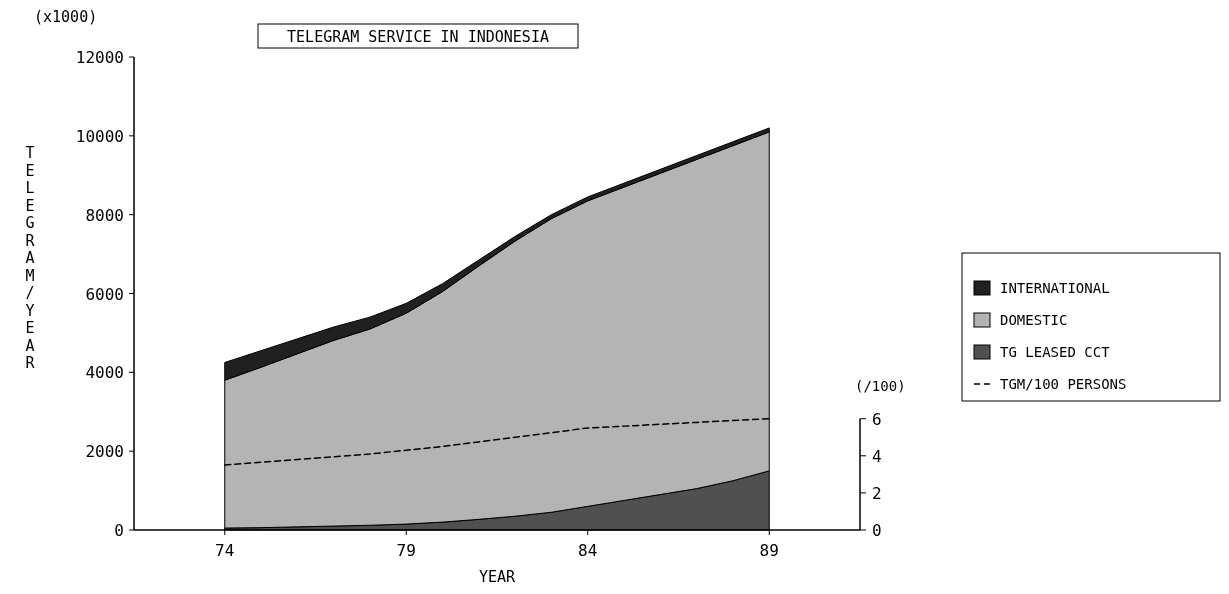 This screenshot has width=1229, height=594. I want to click on x-tick-label: 74, so click(225, 550).